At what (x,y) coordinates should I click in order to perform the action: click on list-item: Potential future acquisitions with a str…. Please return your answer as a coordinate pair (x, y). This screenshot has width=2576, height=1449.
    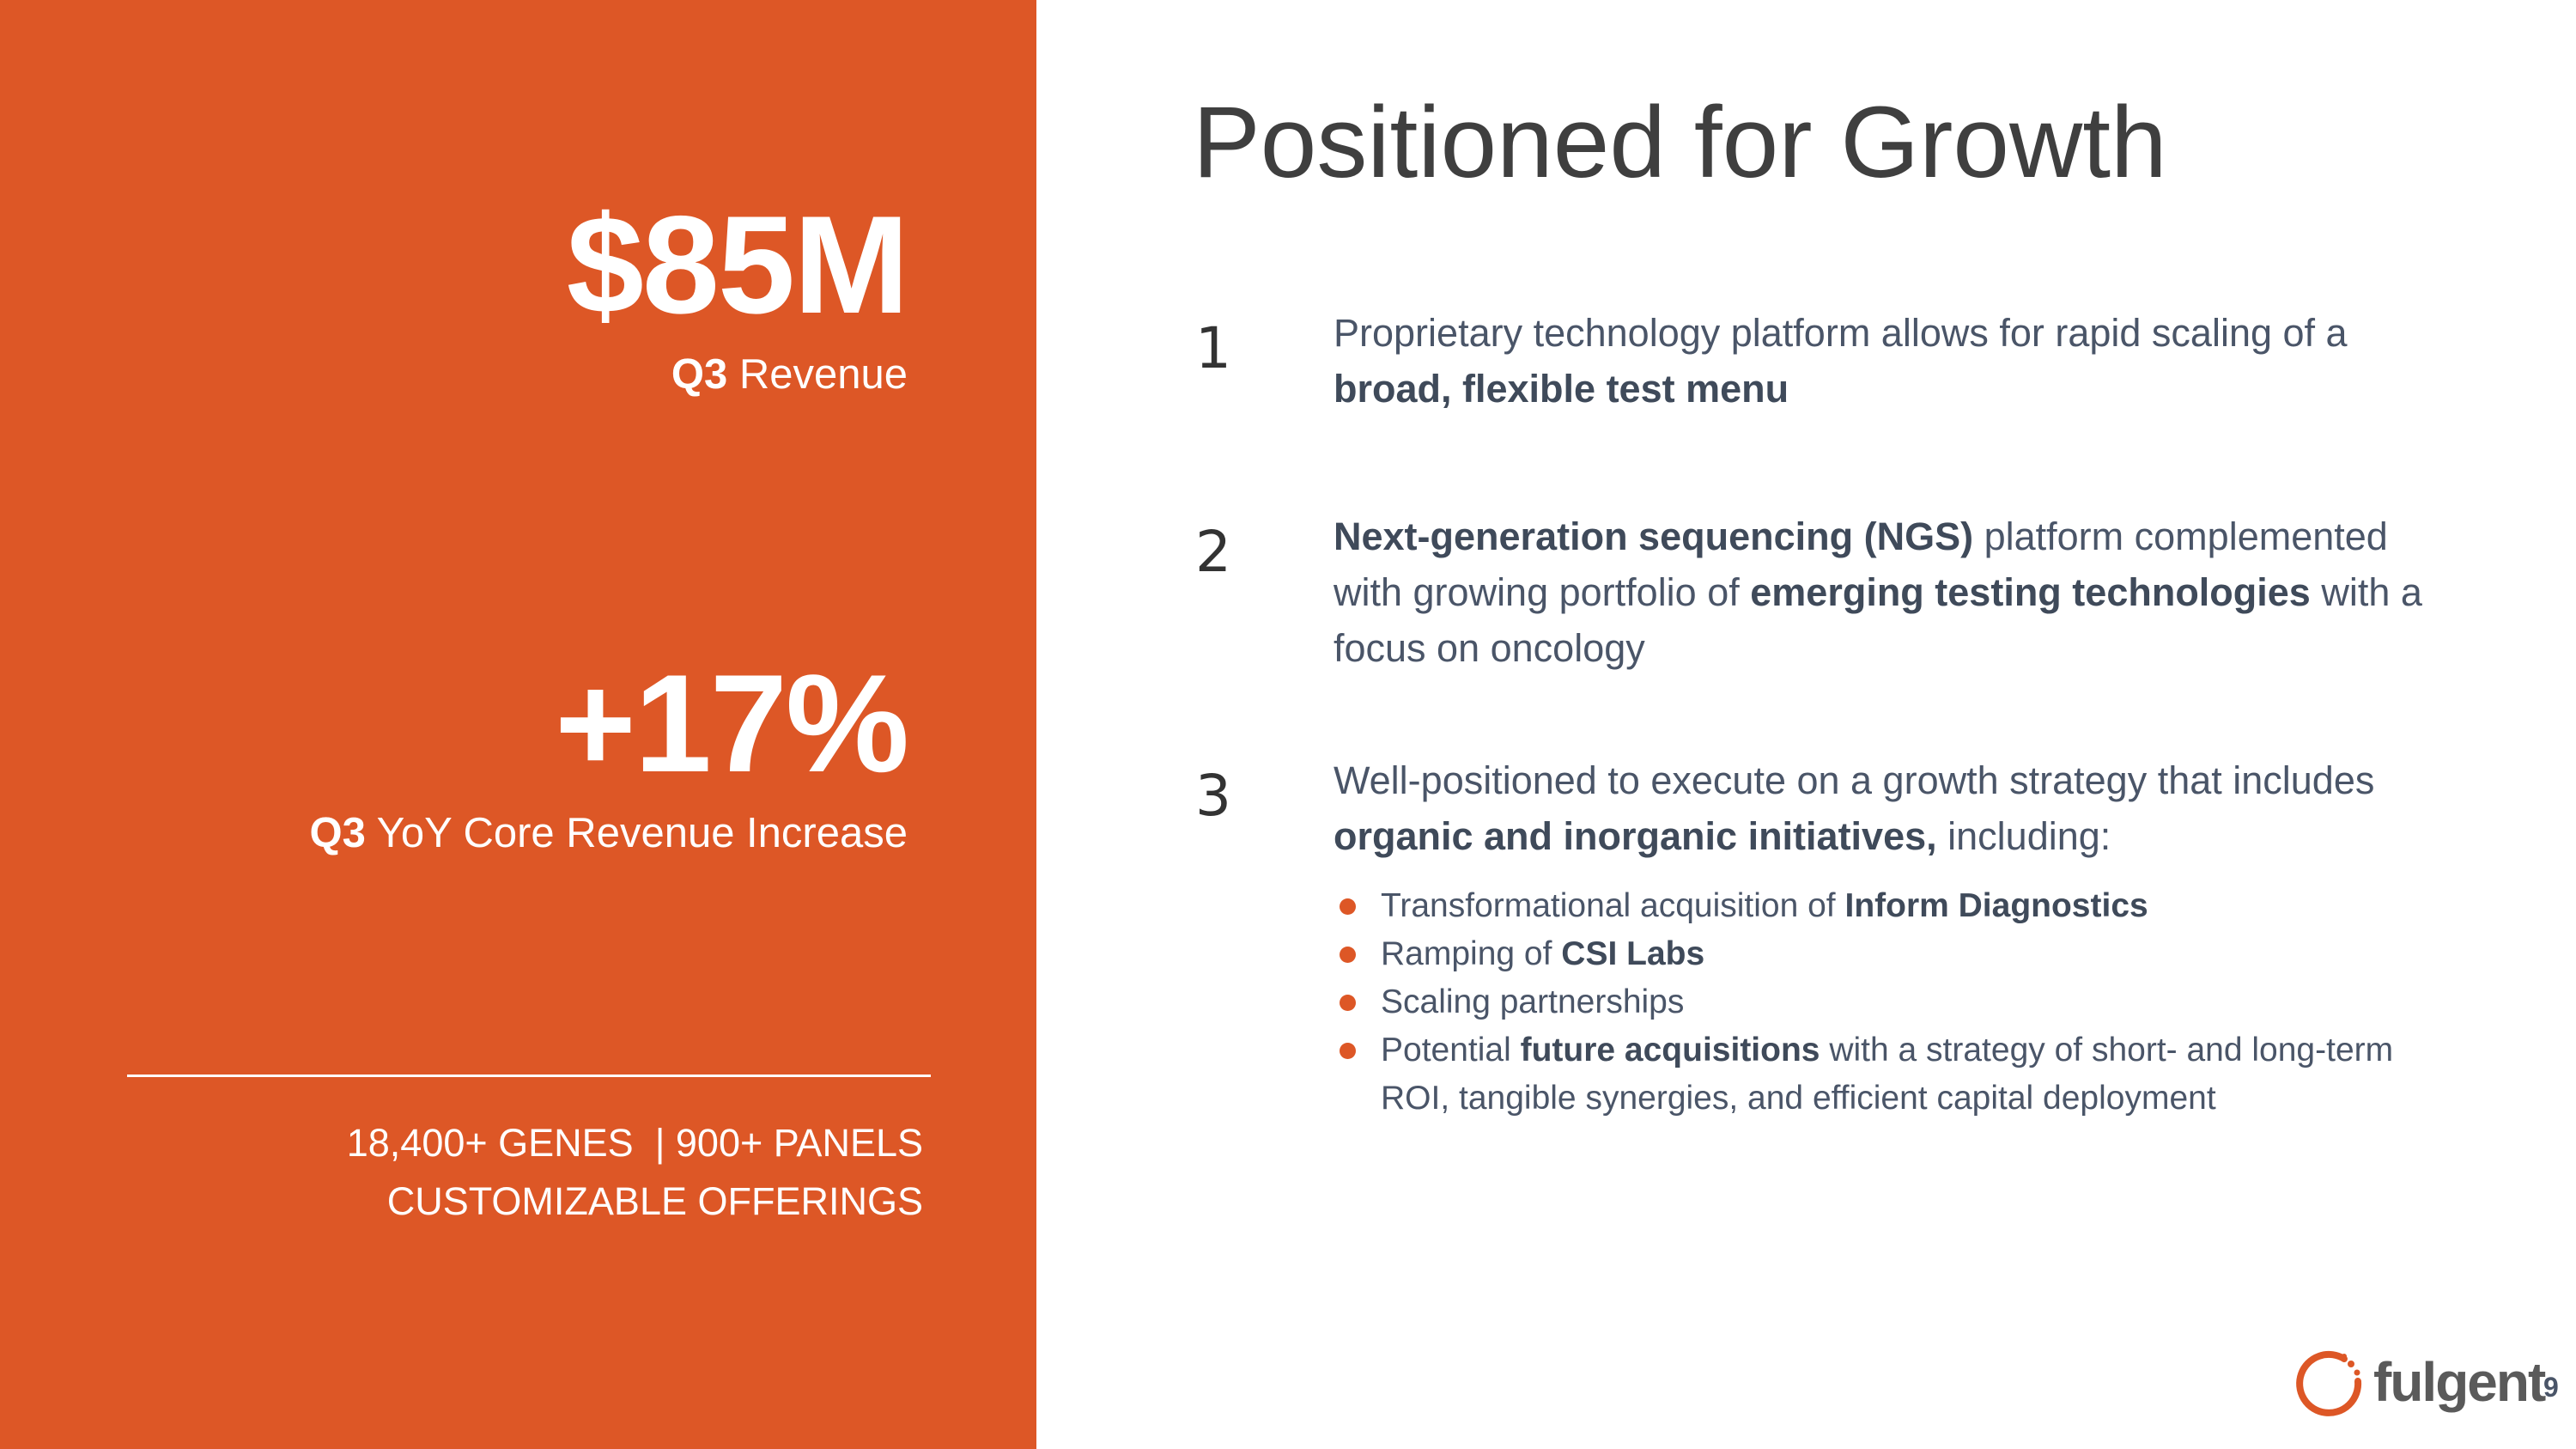
    Looking at the image, I should click on (1892, 1074).